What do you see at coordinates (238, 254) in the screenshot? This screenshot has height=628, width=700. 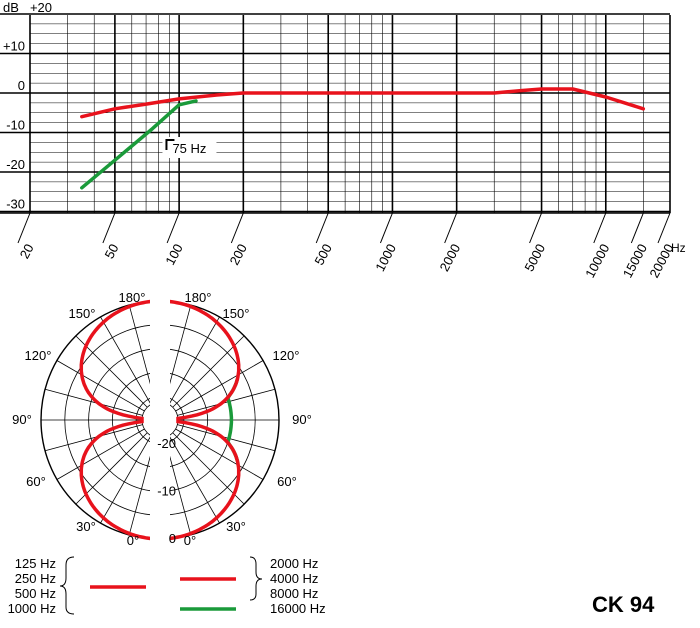 I see `x-tick-label: 200` at bounding box center [238, 254].